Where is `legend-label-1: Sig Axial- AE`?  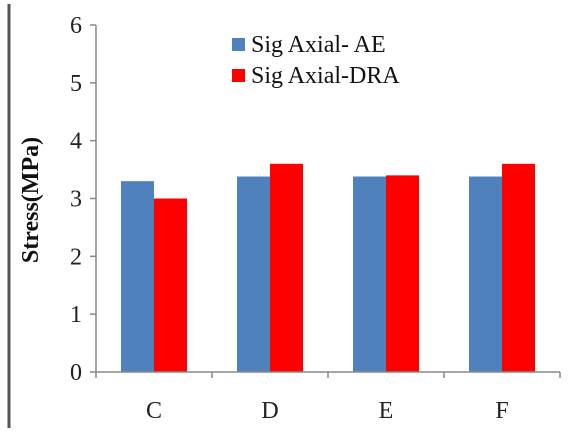 legend-label-1: Sig Axial- AE is located at coordinates (318, 45).